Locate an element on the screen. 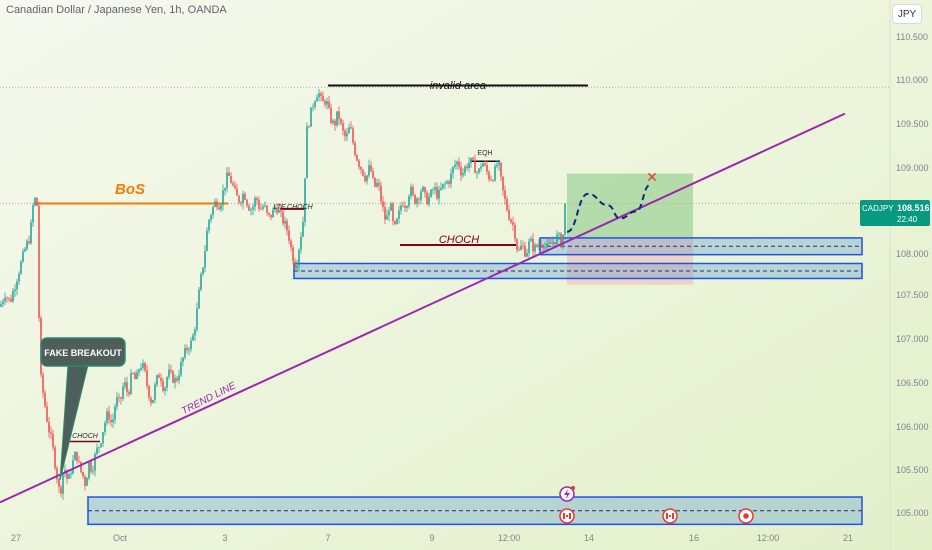 The image size is (932, 550). x-tick-label: 16 is located at coordinates (694, 538).